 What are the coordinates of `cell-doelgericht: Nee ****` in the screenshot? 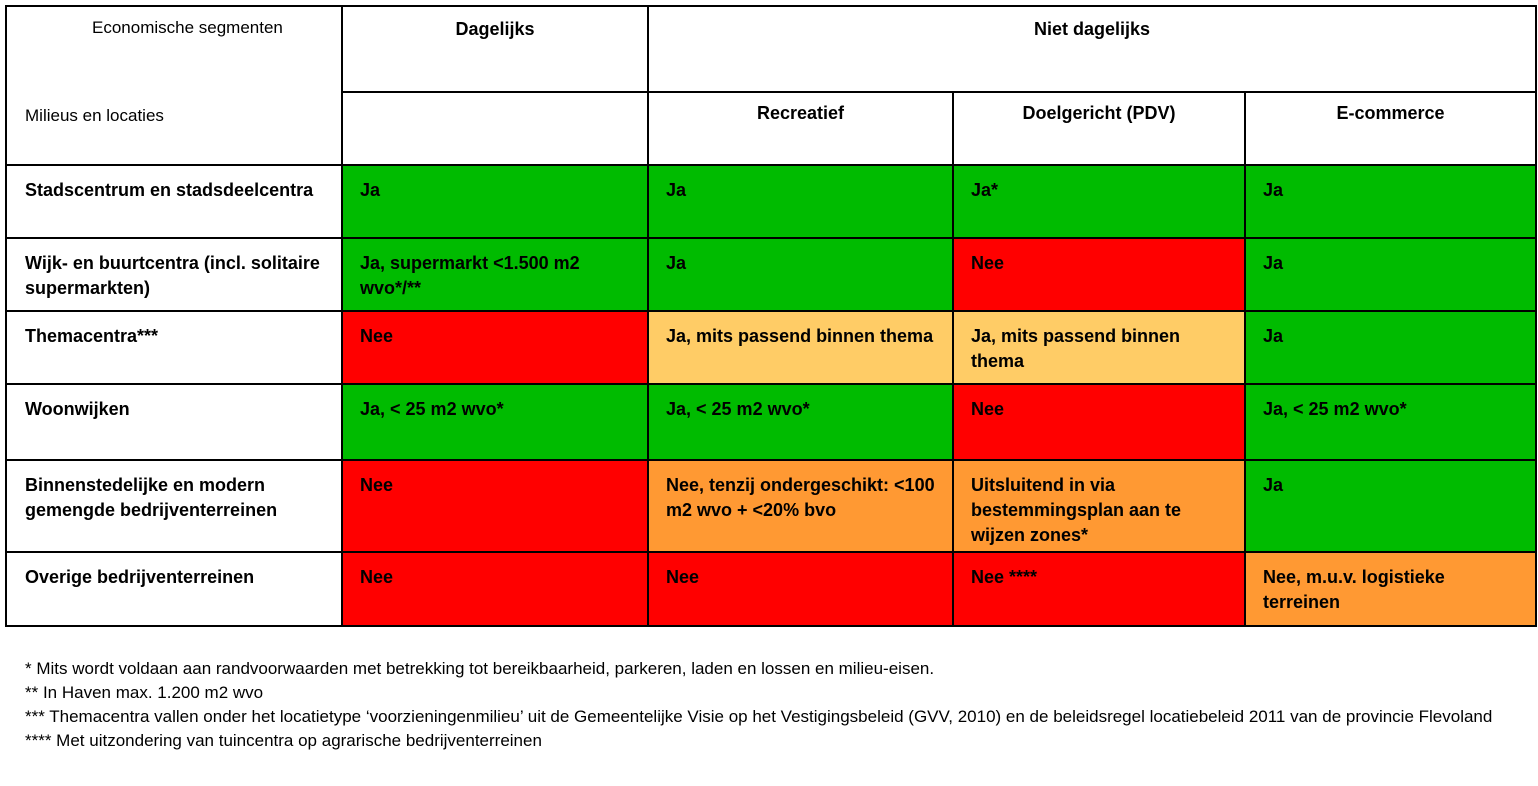 It's located at (1099, 589).